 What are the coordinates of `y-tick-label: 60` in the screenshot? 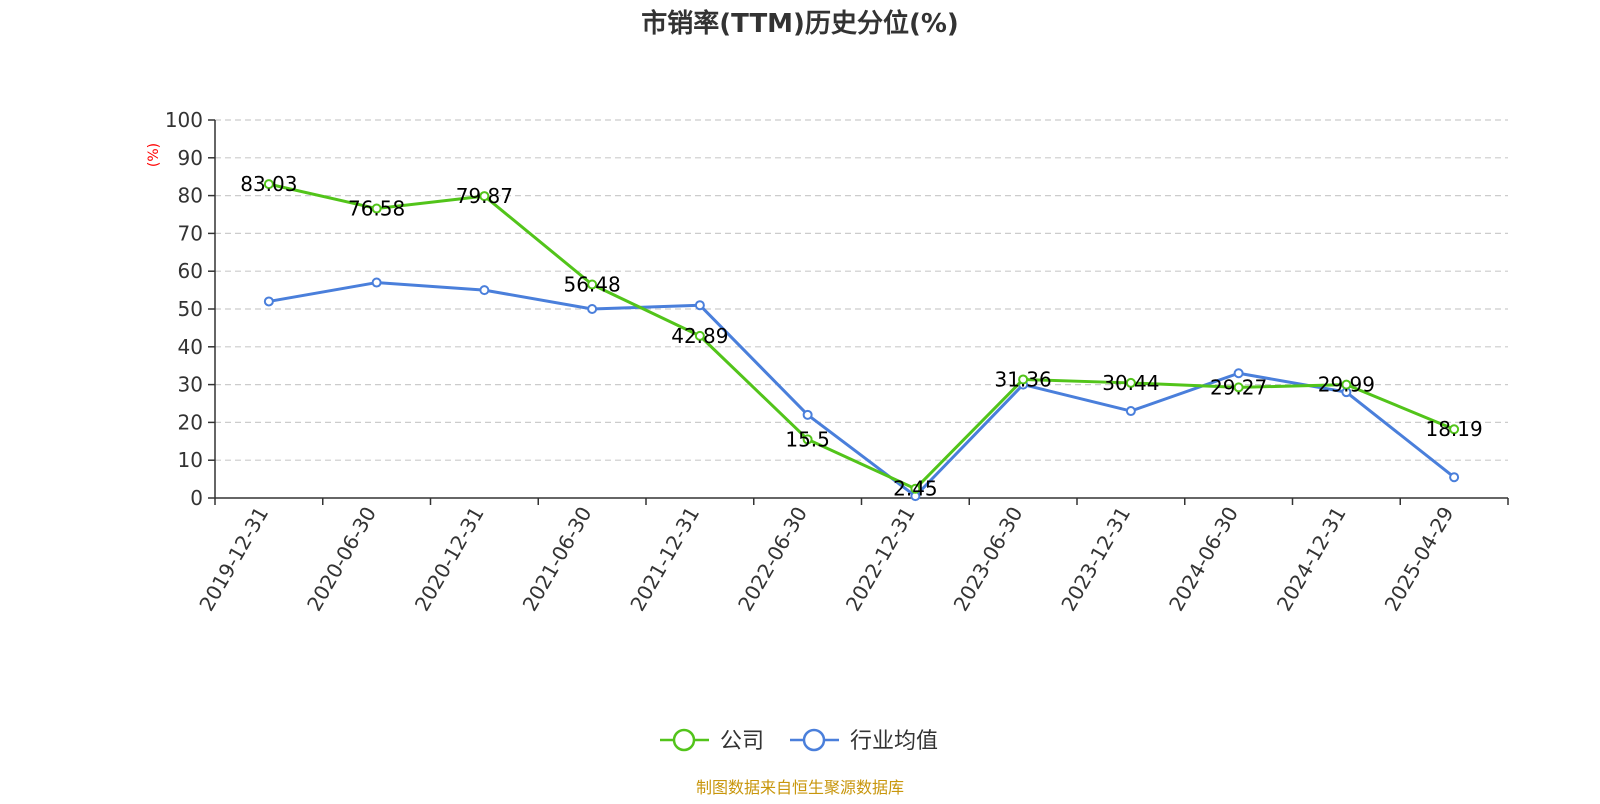 It's located at (190, 271).